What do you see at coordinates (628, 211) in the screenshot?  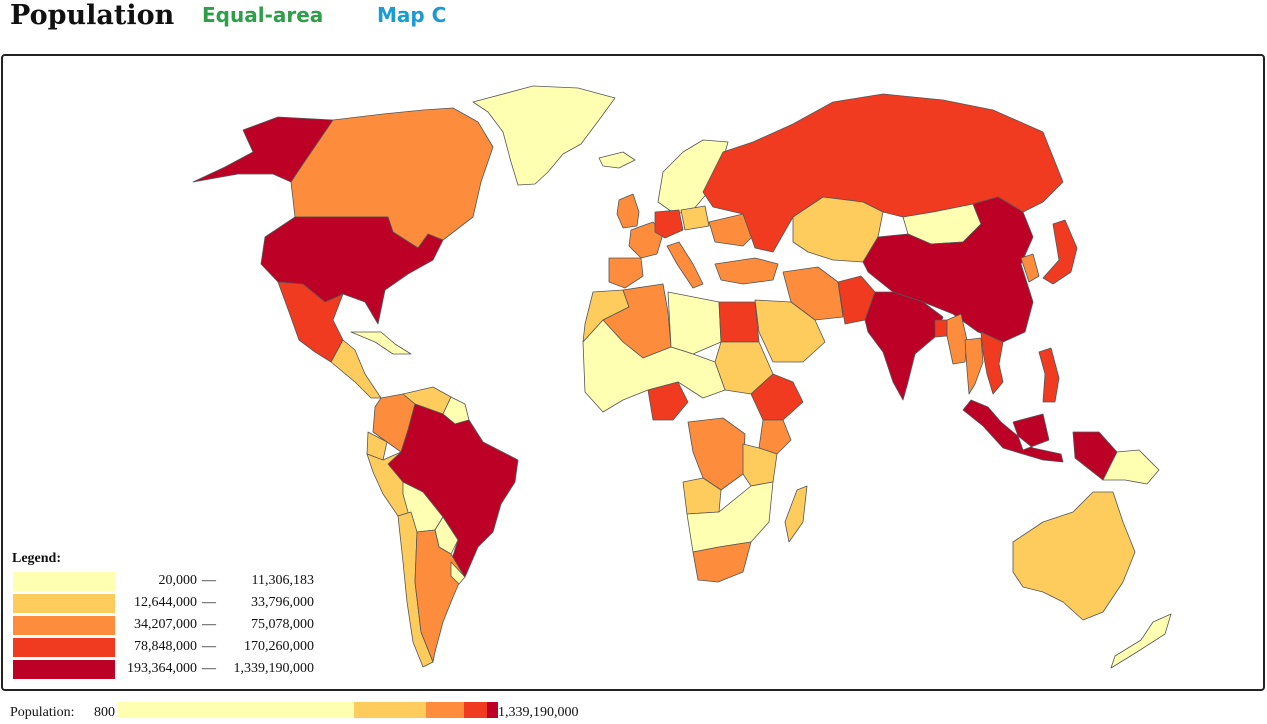 I see `region-united-kingdom: United Kingdom` at bounding box center [628, 211].